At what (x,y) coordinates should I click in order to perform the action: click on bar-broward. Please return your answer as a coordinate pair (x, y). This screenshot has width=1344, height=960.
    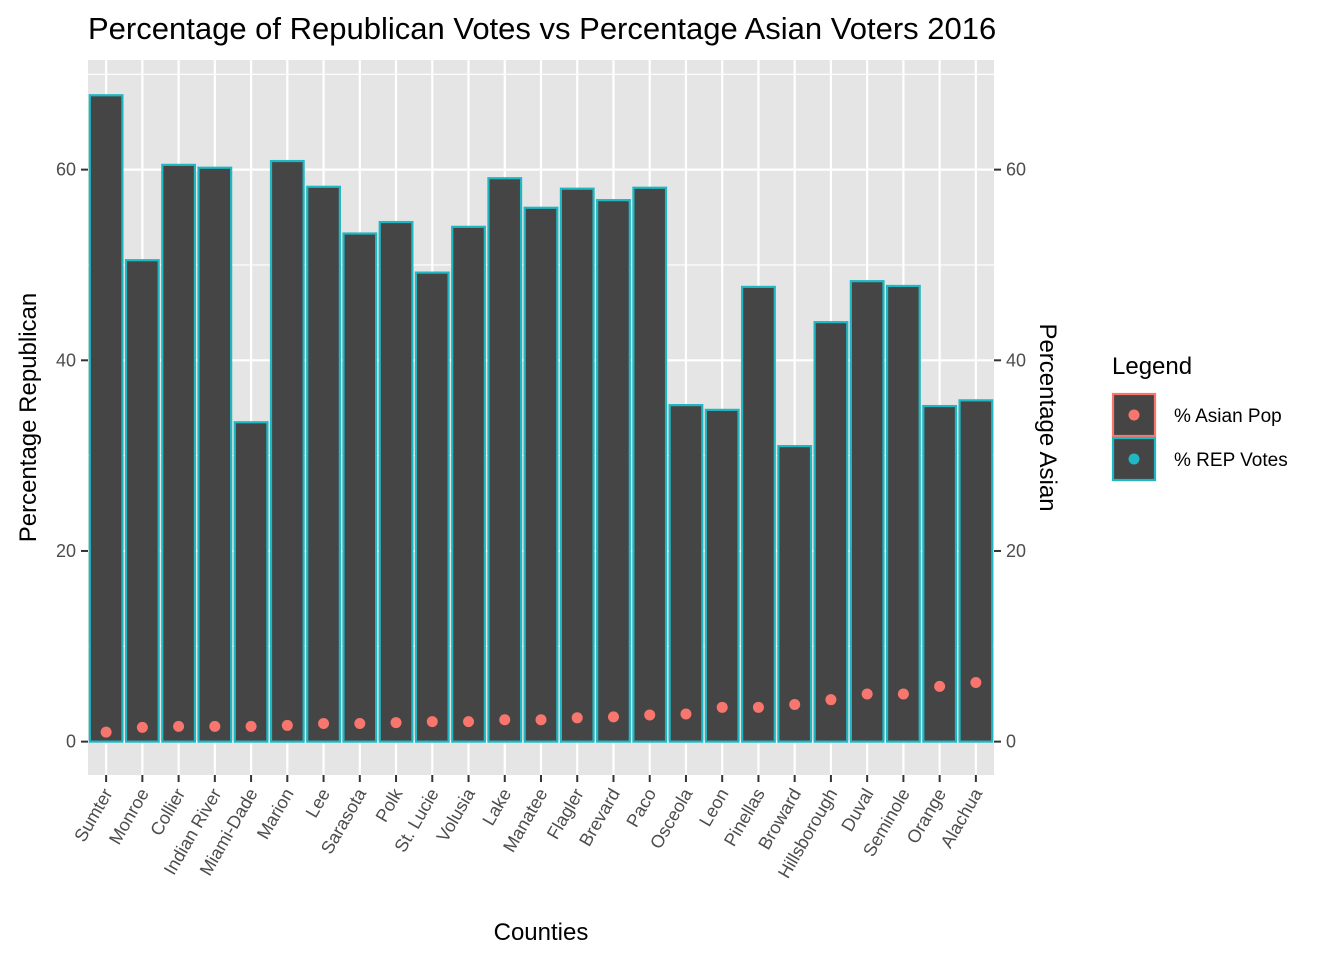
    Looking at the image, I should click on (795, 594).